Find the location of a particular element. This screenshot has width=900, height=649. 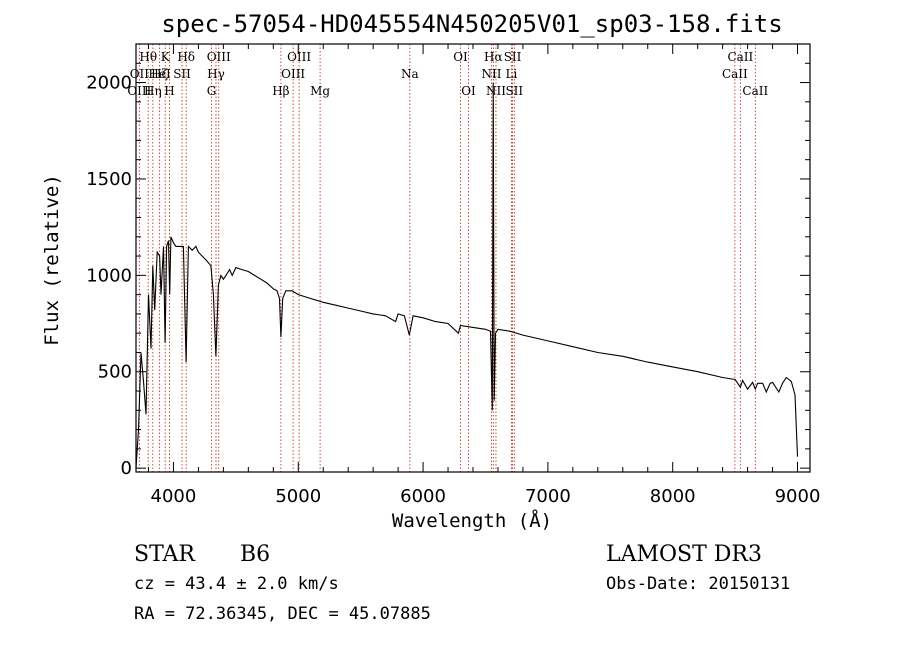

line-label-hζ: Hζ is located at coordinates (159, 74).